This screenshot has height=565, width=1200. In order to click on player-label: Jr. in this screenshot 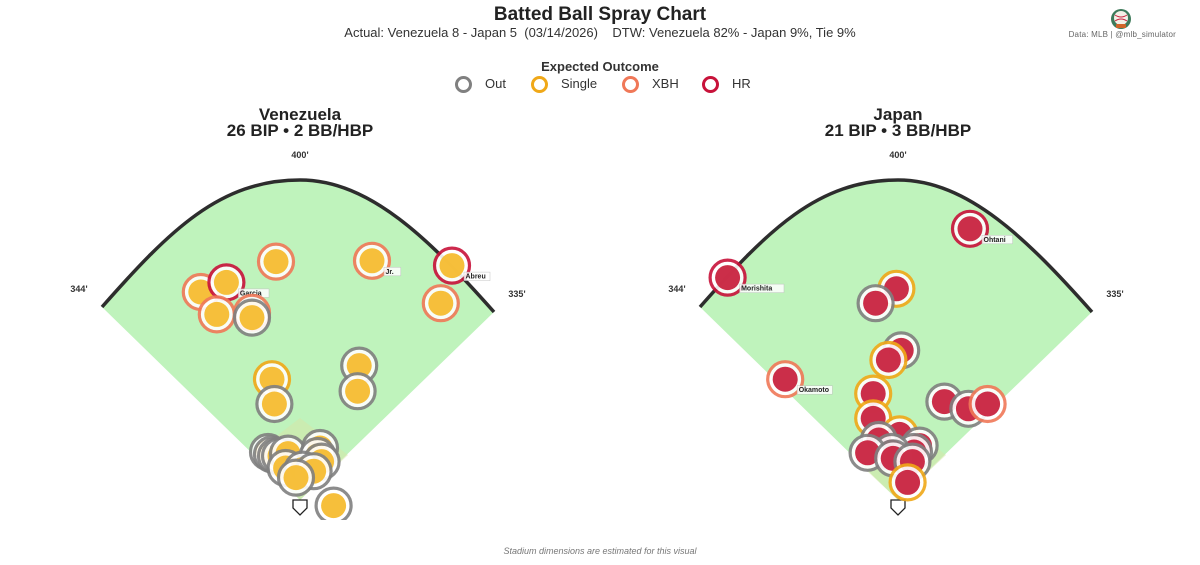, I will do `click(390, 272)`.